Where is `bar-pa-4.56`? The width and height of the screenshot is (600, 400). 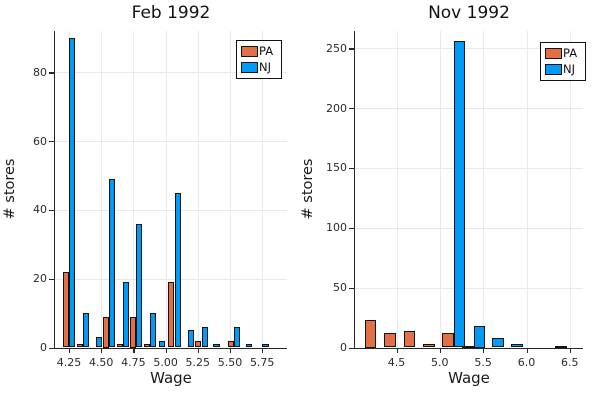
bar-pa-4.56 is located at coordinates (105, 332).